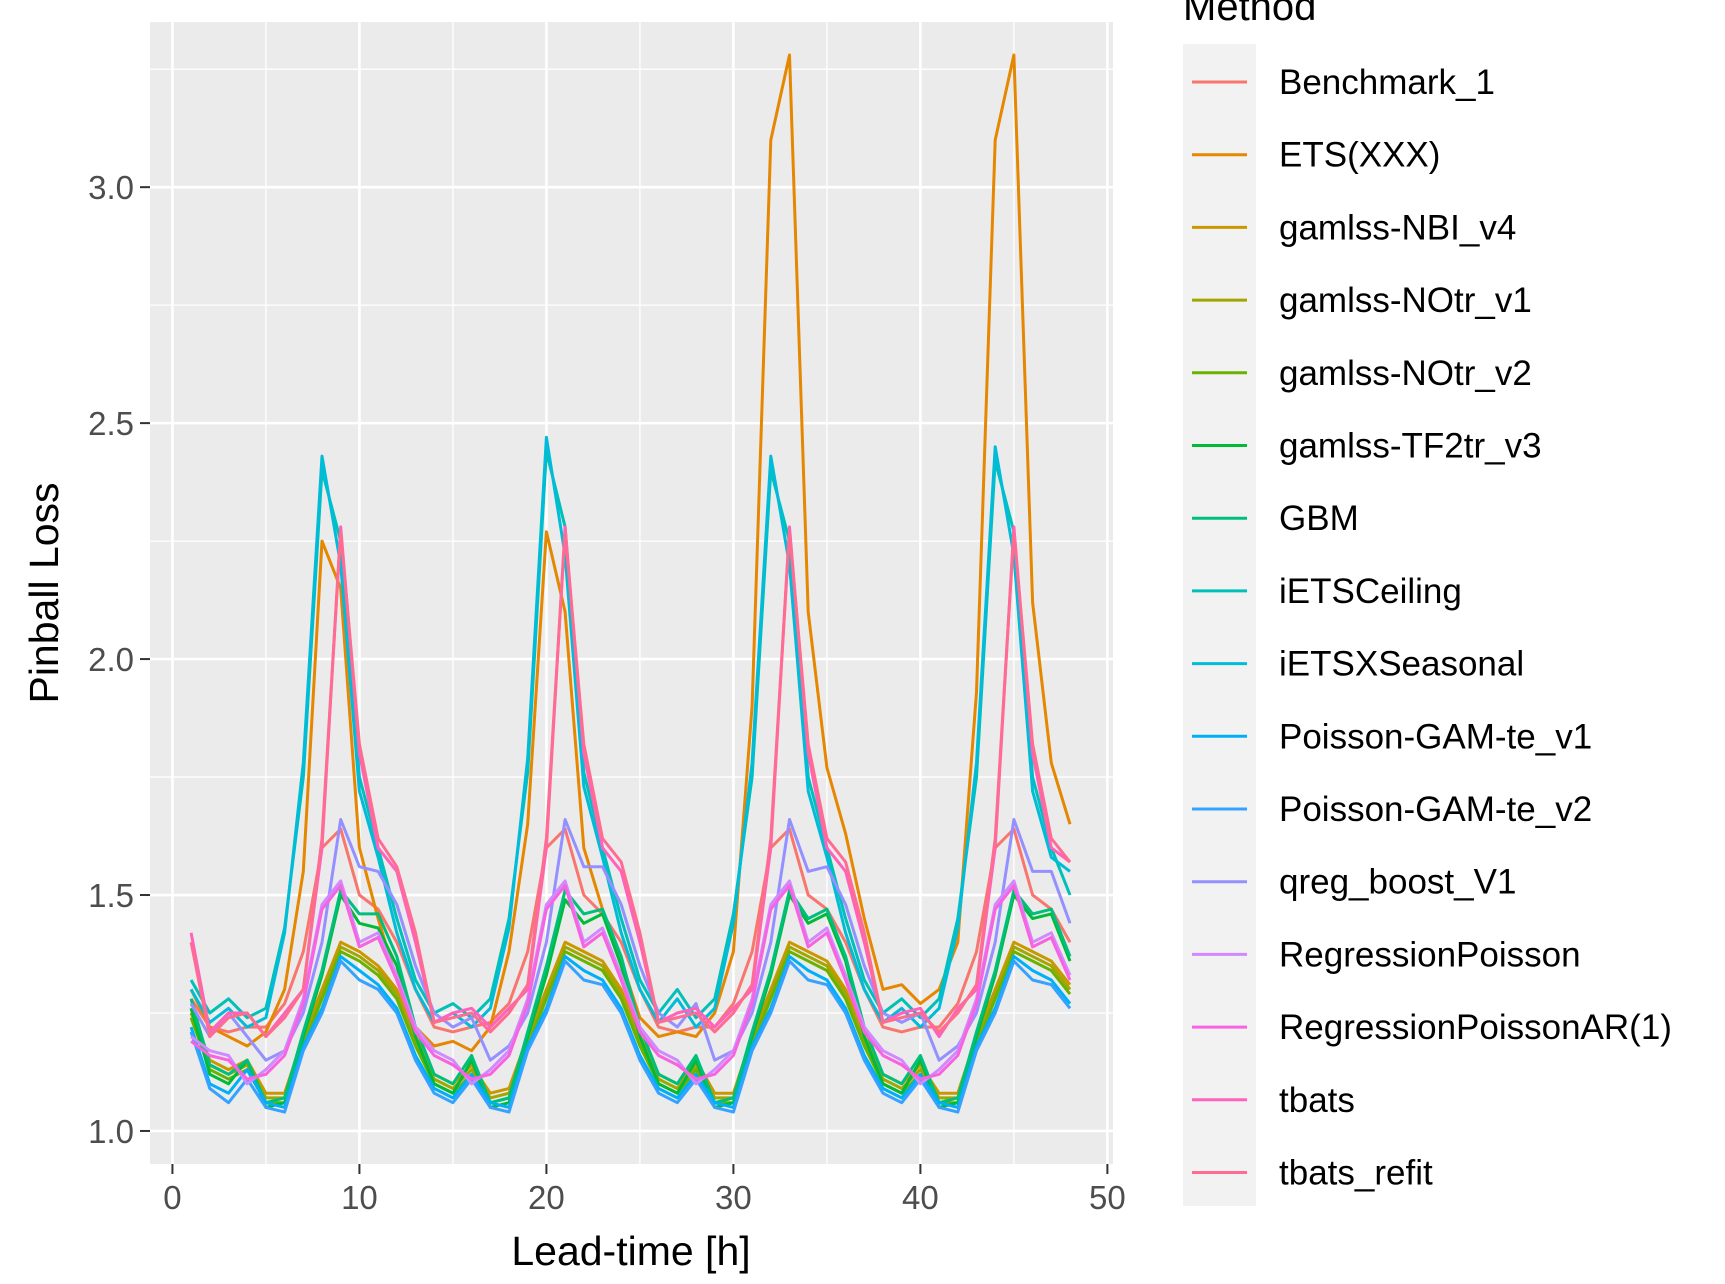  I want to click on series-line-regressionpoisson, so click(631, 982).